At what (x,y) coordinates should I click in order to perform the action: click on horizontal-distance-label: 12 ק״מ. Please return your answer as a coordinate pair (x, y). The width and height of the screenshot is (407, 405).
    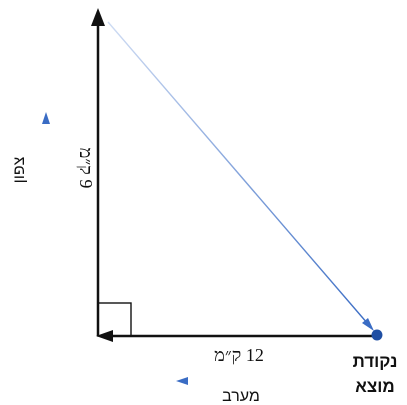
    Looking at the image, I should click on (239, 355).